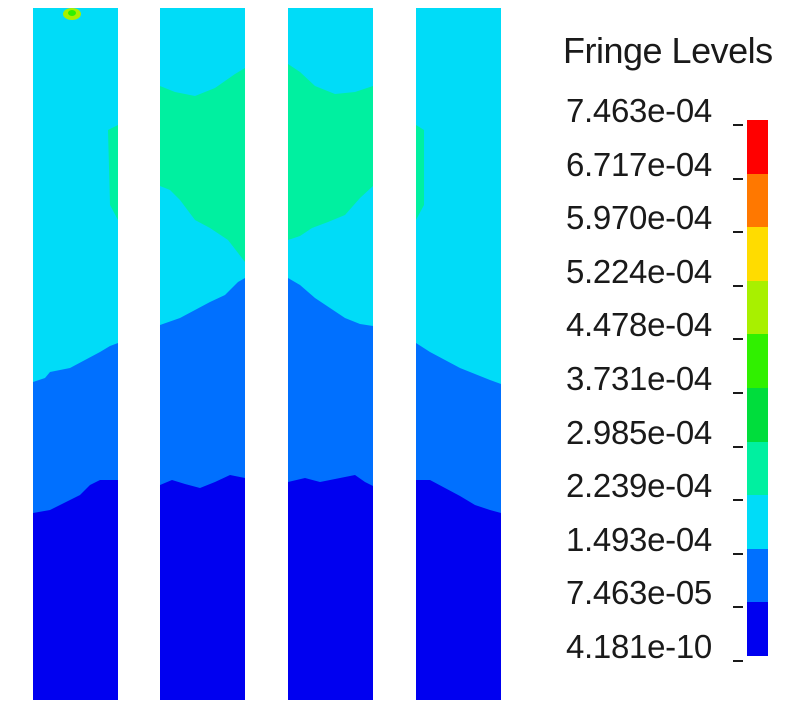  Describe the element at coordinates (420, 172) in the screenshot. I see `column-4-band-green` at that location.